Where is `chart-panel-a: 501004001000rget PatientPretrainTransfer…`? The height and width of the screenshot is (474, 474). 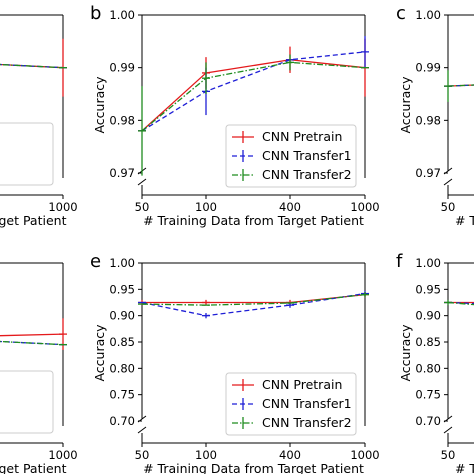 chart-panel-a: 501004001000rget PatientPretrainTransfer… is located at coordinates (39, 121).